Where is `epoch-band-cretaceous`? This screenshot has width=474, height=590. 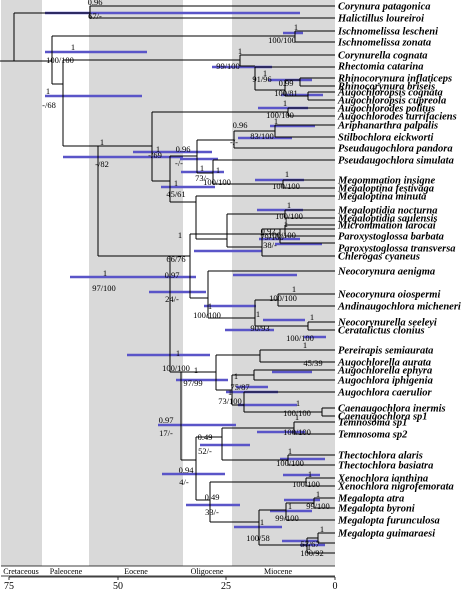 epoch-band-cretaceous is located at coordinates (21, 283).